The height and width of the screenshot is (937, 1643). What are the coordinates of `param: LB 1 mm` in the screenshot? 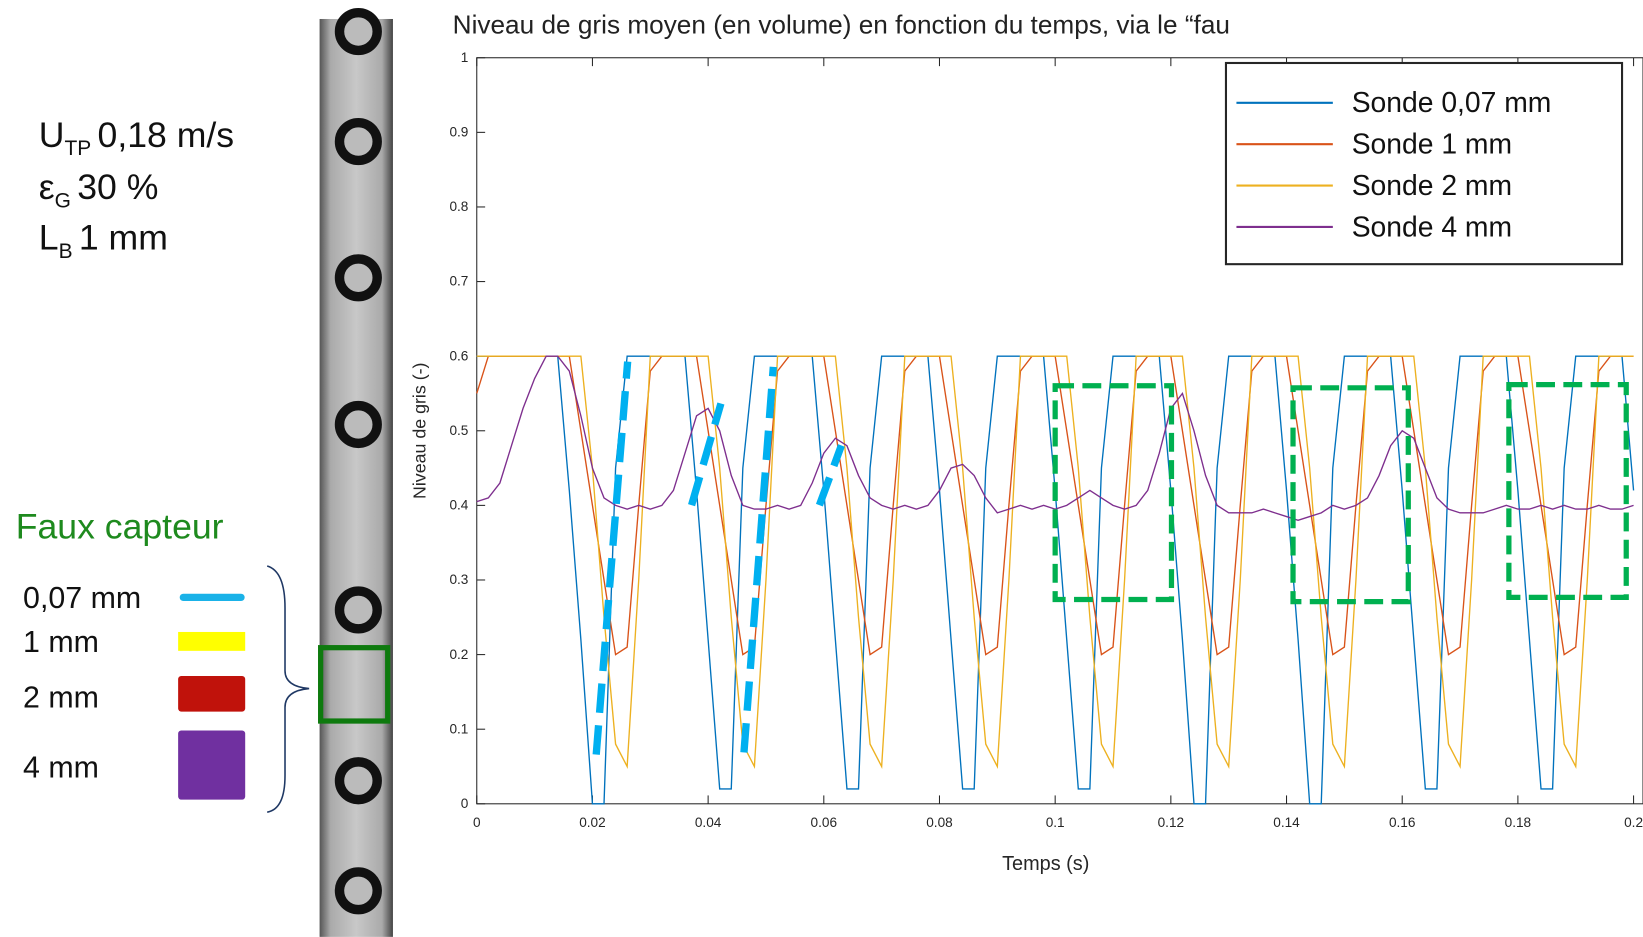 It's located at (103, 240).